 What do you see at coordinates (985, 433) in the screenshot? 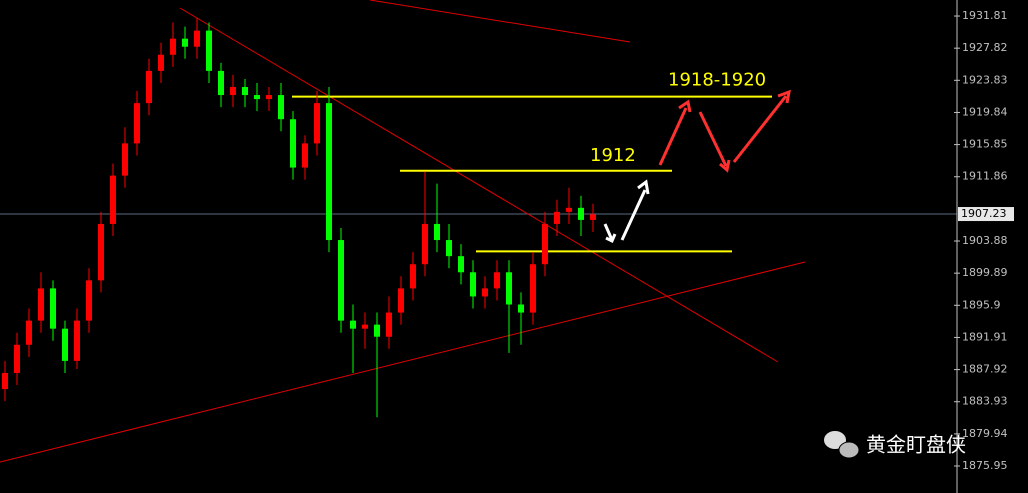
I see `y-tick-label: 1879.94` at bounding box center [985, 433].